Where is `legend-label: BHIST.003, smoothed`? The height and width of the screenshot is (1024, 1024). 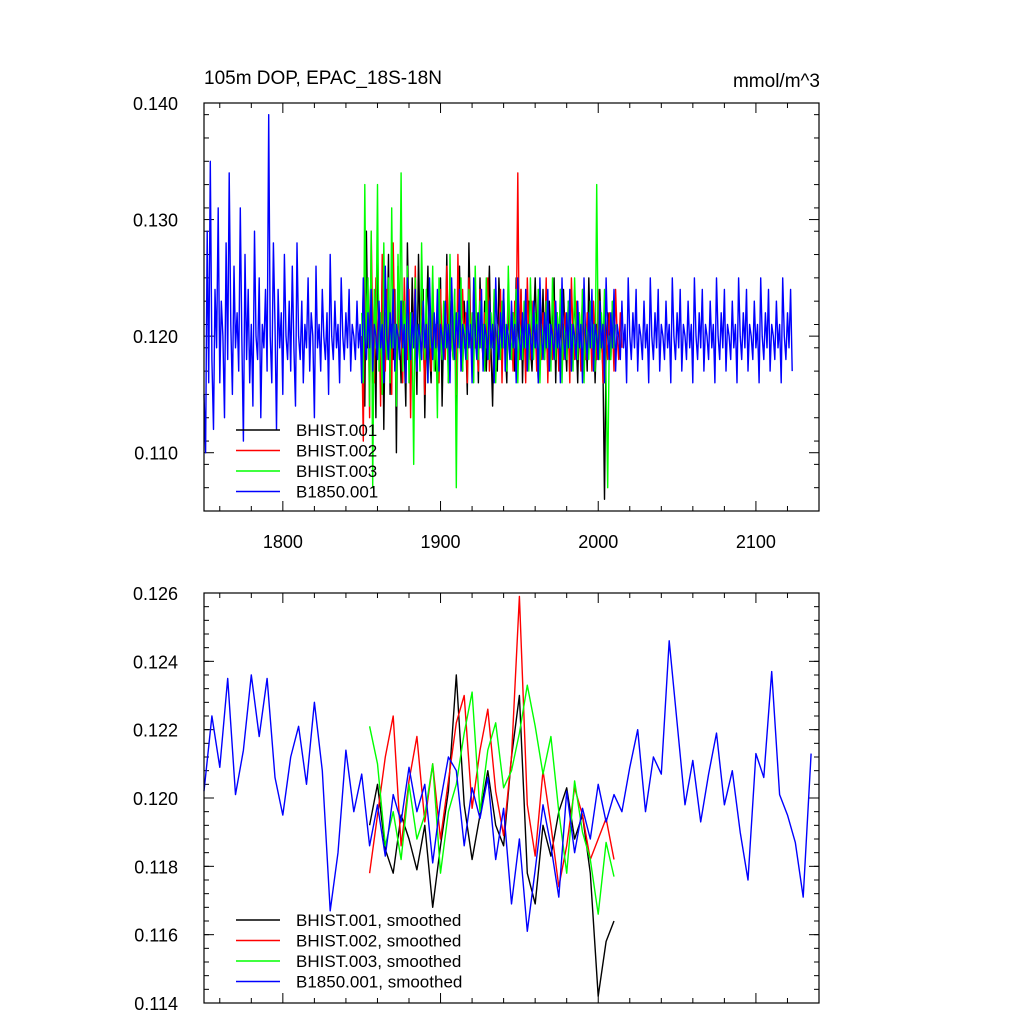 legend-label: BHIST.003, smoothed is located at coordinates (378, 961).